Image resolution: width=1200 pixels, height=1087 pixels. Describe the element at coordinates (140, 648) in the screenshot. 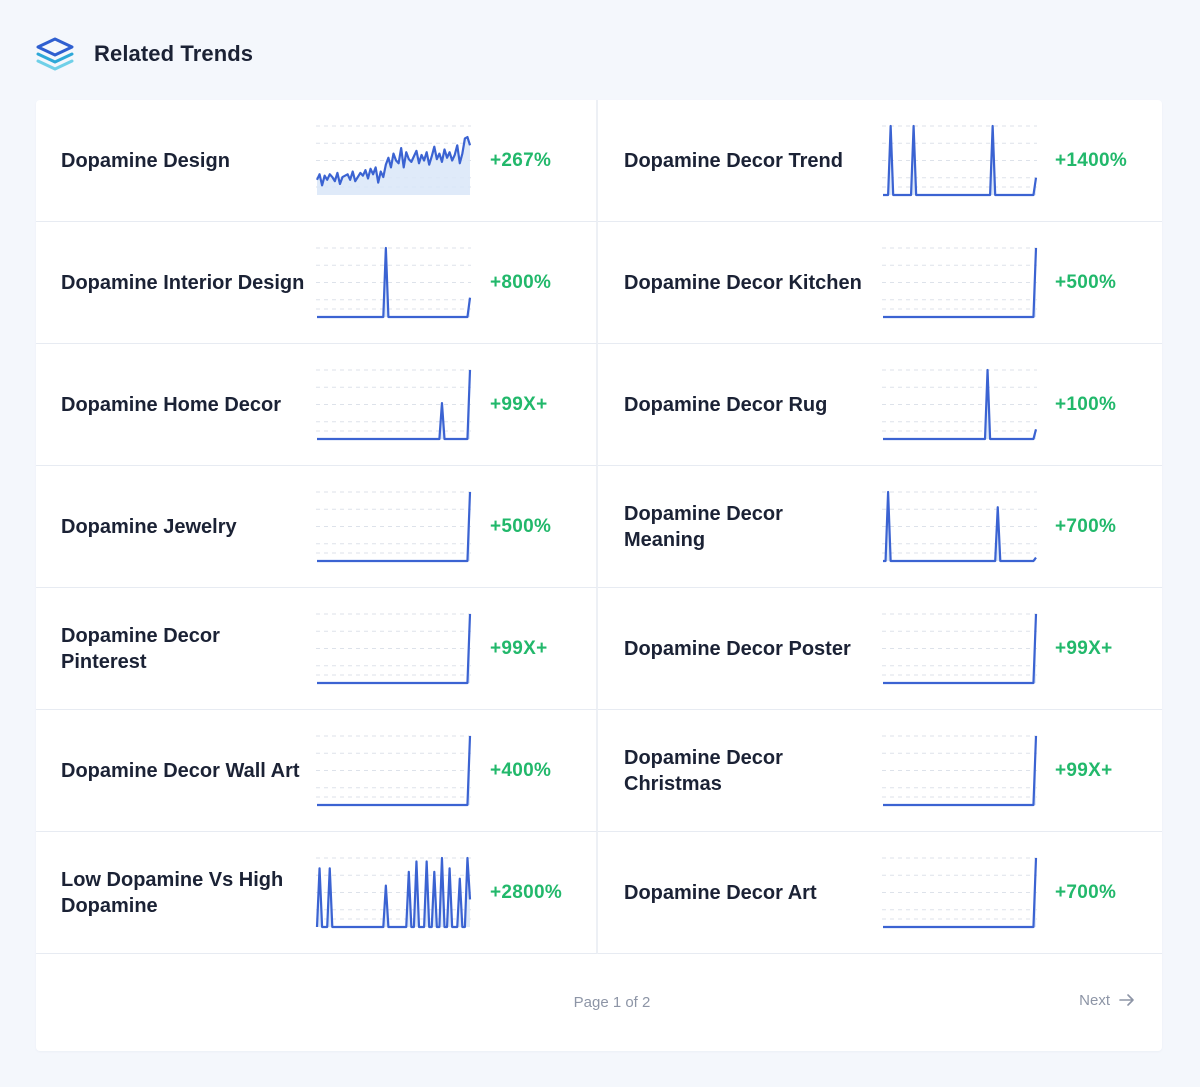

I see `trend-name: Dopamine Decor Pinterest` at that location.